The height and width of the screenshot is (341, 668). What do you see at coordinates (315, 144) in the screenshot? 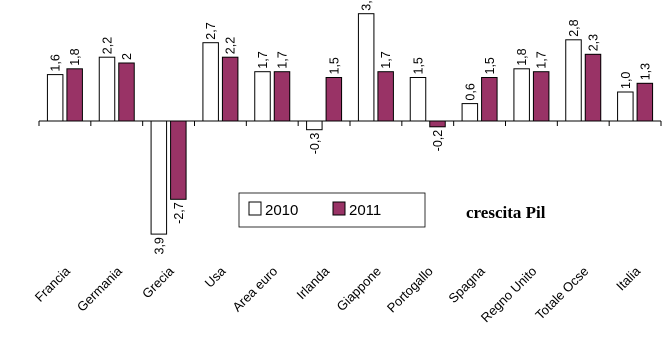
I see `data-label-2010: -0,3` at bounding box center [315, 144].